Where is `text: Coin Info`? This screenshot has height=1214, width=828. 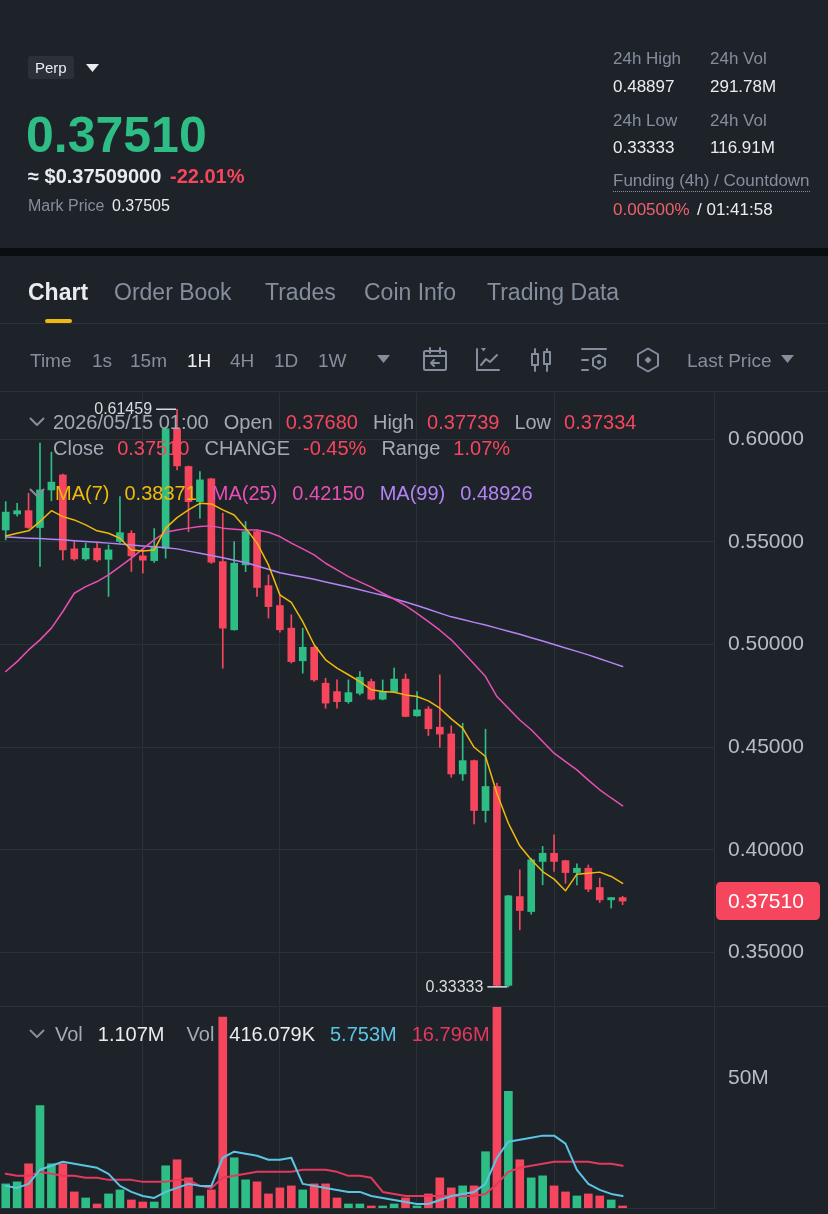
text: Coin Info is located at coordinates (410, 292).